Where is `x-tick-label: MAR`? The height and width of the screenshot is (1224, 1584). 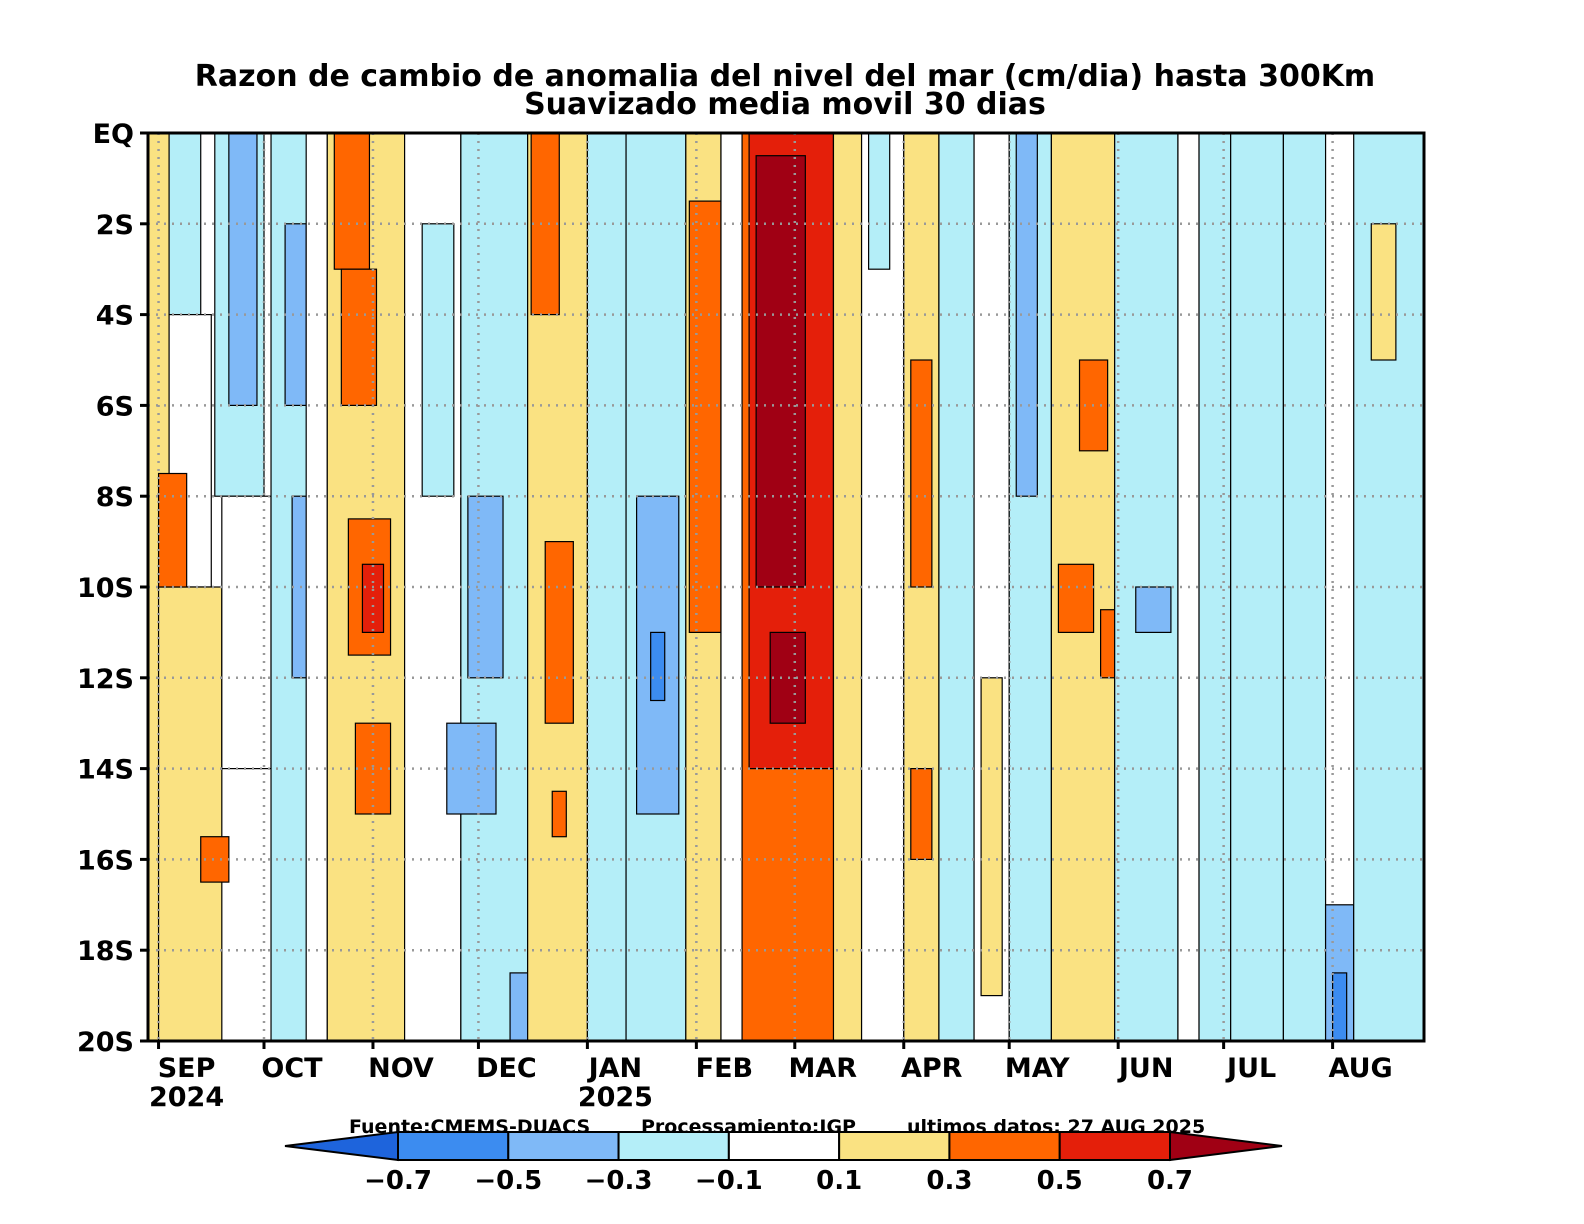
x-tick-label: MAR is located at coordinates (823, 1068).